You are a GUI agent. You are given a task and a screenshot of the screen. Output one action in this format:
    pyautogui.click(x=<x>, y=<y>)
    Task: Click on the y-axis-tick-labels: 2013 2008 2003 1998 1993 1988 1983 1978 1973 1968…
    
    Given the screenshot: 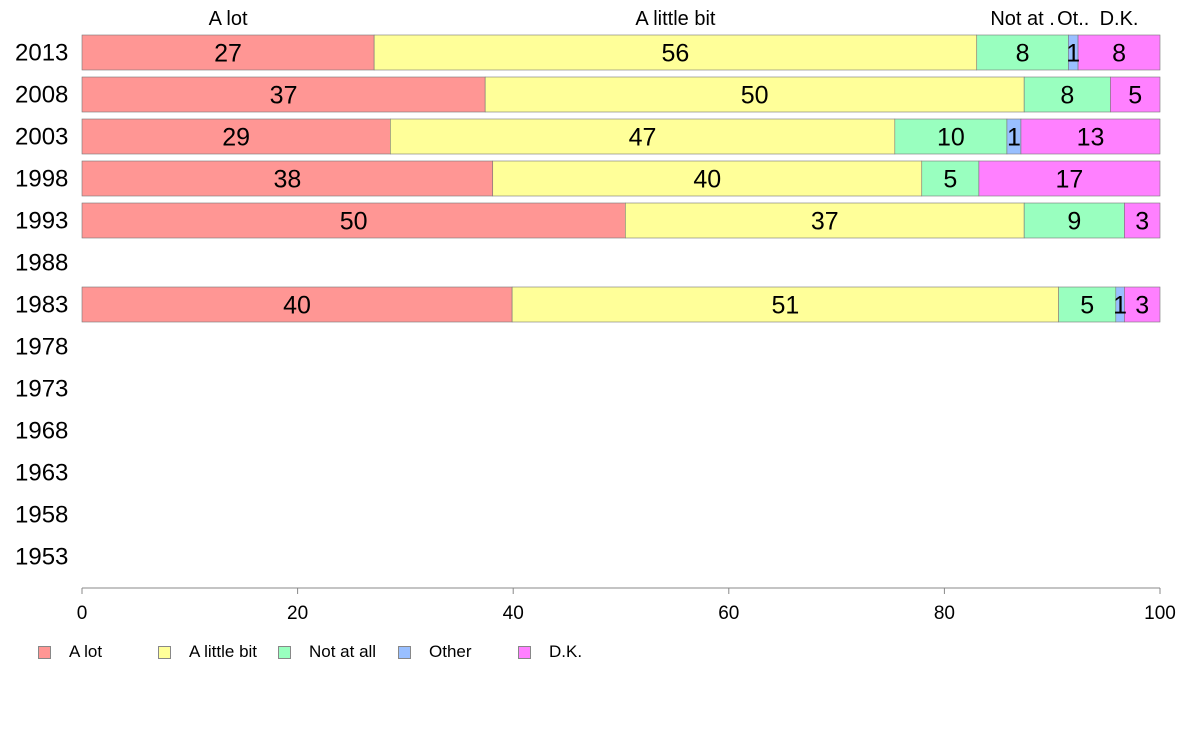 What is the action you would take?
    pyautogui.click(x=41, y=305)
    